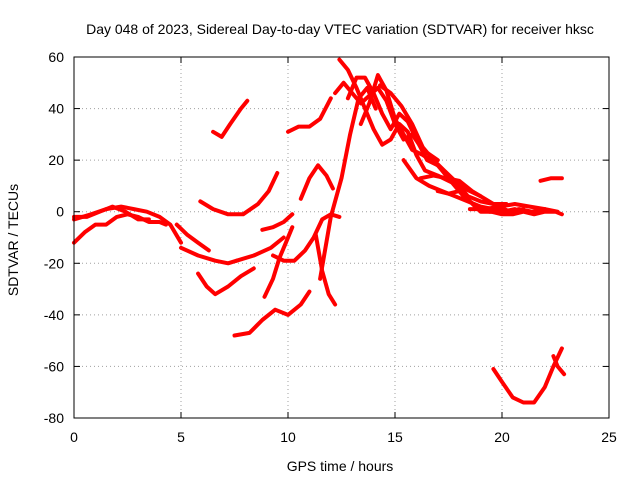  I want to click on series-s6, so click(226, 281).